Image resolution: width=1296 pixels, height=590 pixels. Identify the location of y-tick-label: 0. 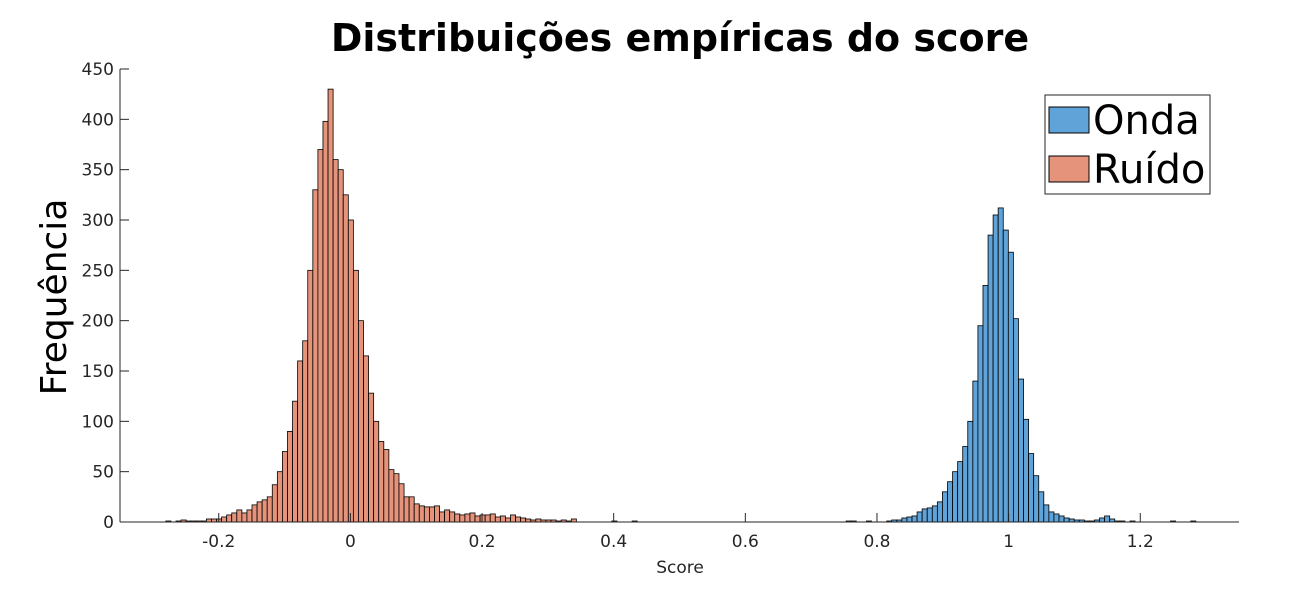
(108, 523).